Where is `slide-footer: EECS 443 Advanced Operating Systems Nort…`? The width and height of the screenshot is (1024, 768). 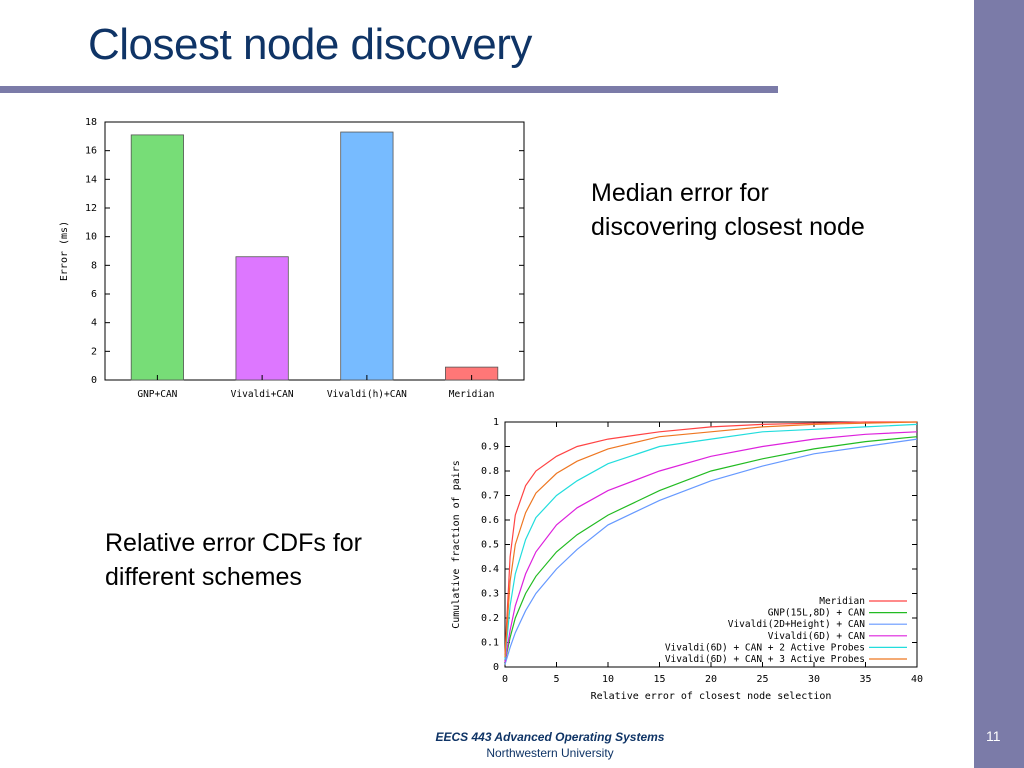
slide-footer: EECS 443 Advanced Operating Systems Nort… is located at coordinates (550, 745).